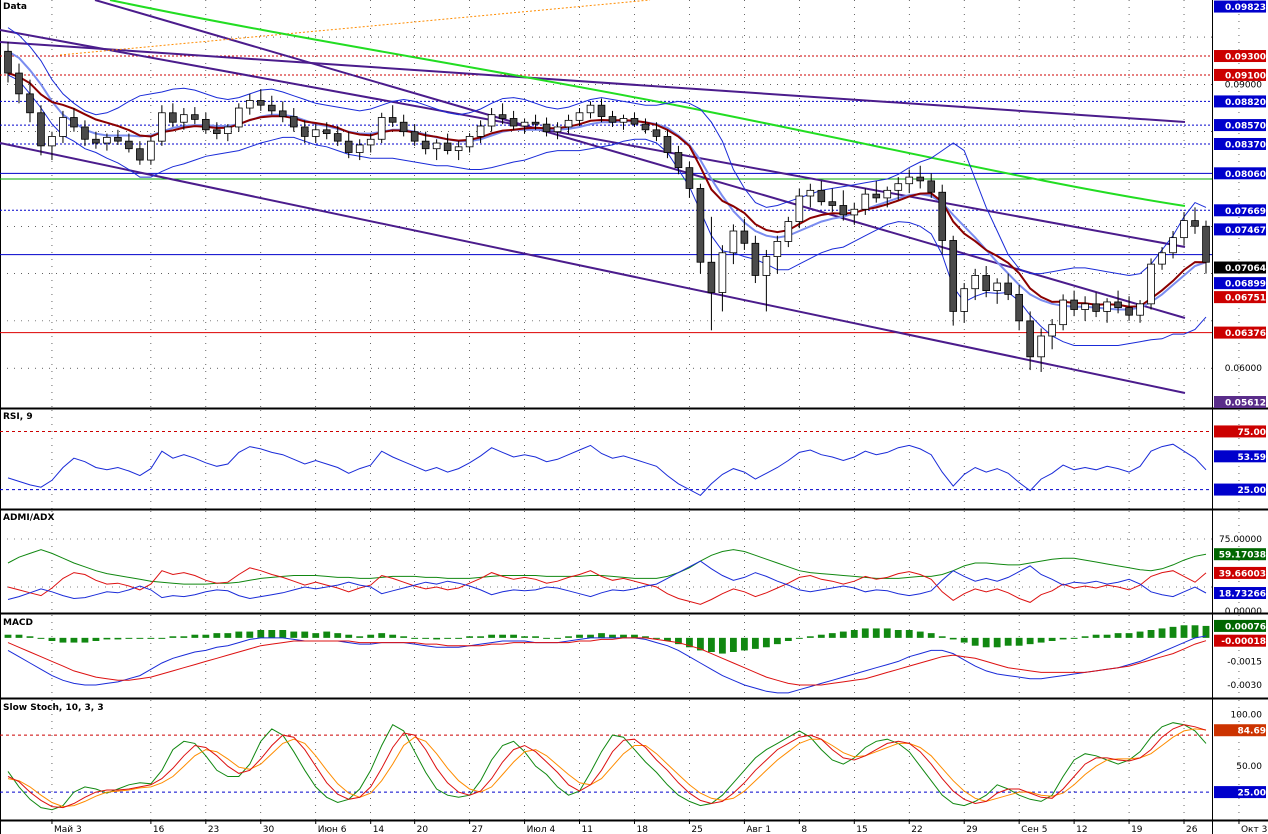 The height and width of the screenshot is (834, 1268). What do you see at coordinates (1245, 285) in the screenshot?
I see `price-tag-label: 0.06899` at bounding box center [1245, 285].